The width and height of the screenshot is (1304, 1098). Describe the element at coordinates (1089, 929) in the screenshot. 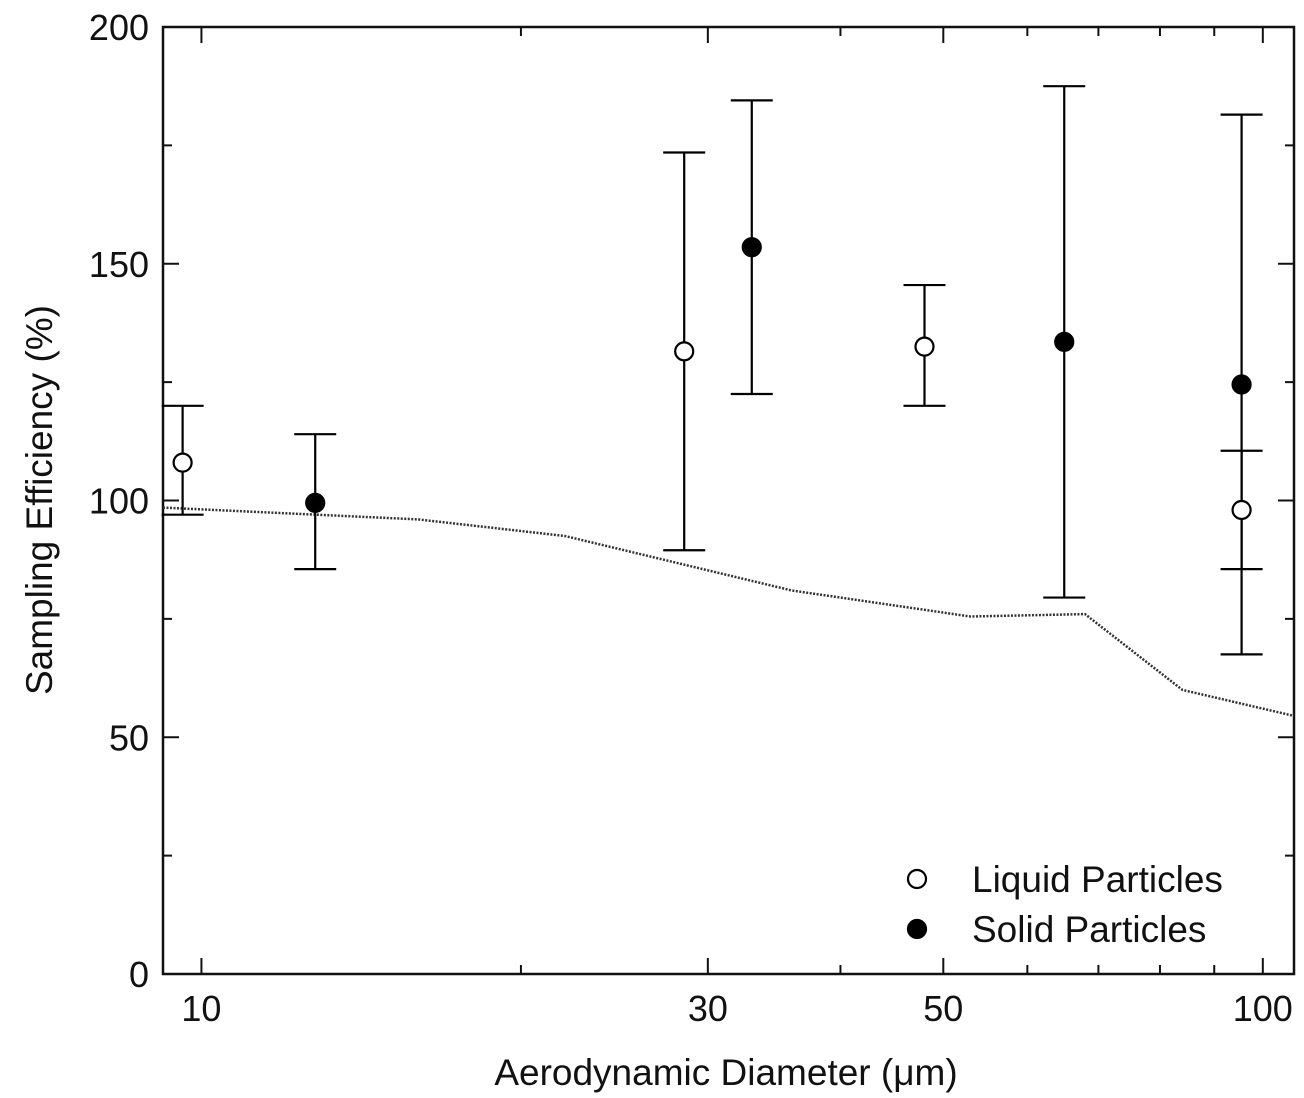

I see `legend-label-solid: Solid Particles` at that location.